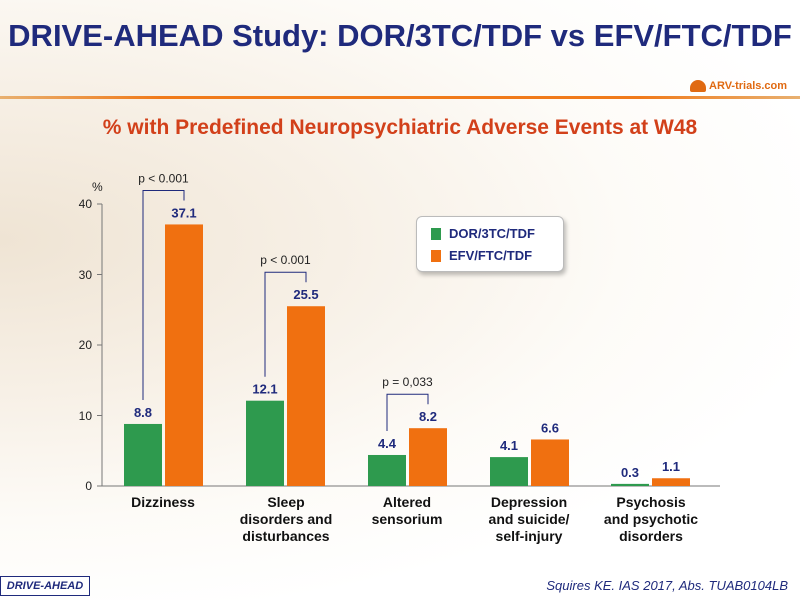  I want to click on legend-swatch-dor, so click(436, 233).